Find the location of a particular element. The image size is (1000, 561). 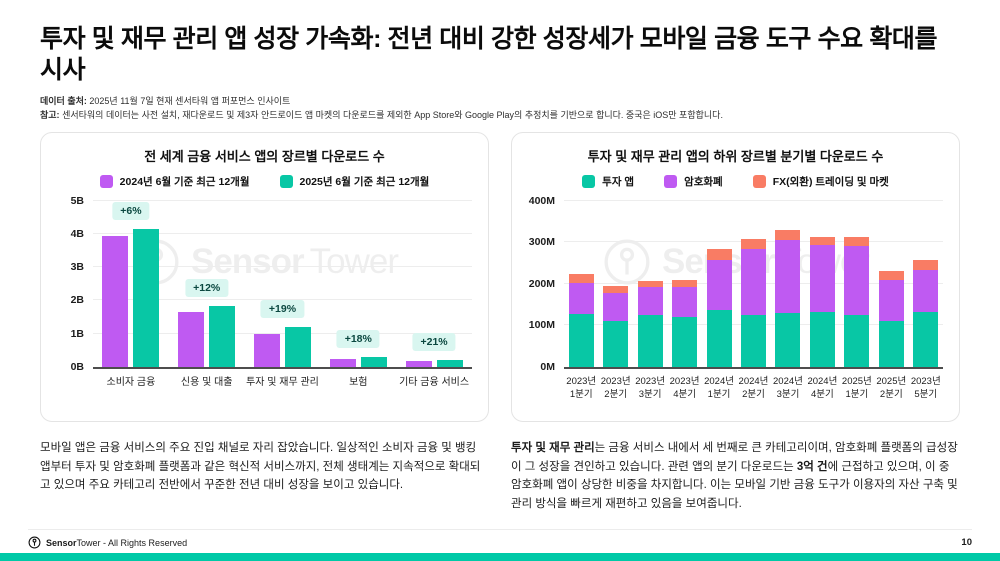

growth-badge: +21% is located at coordinates (434, 341).